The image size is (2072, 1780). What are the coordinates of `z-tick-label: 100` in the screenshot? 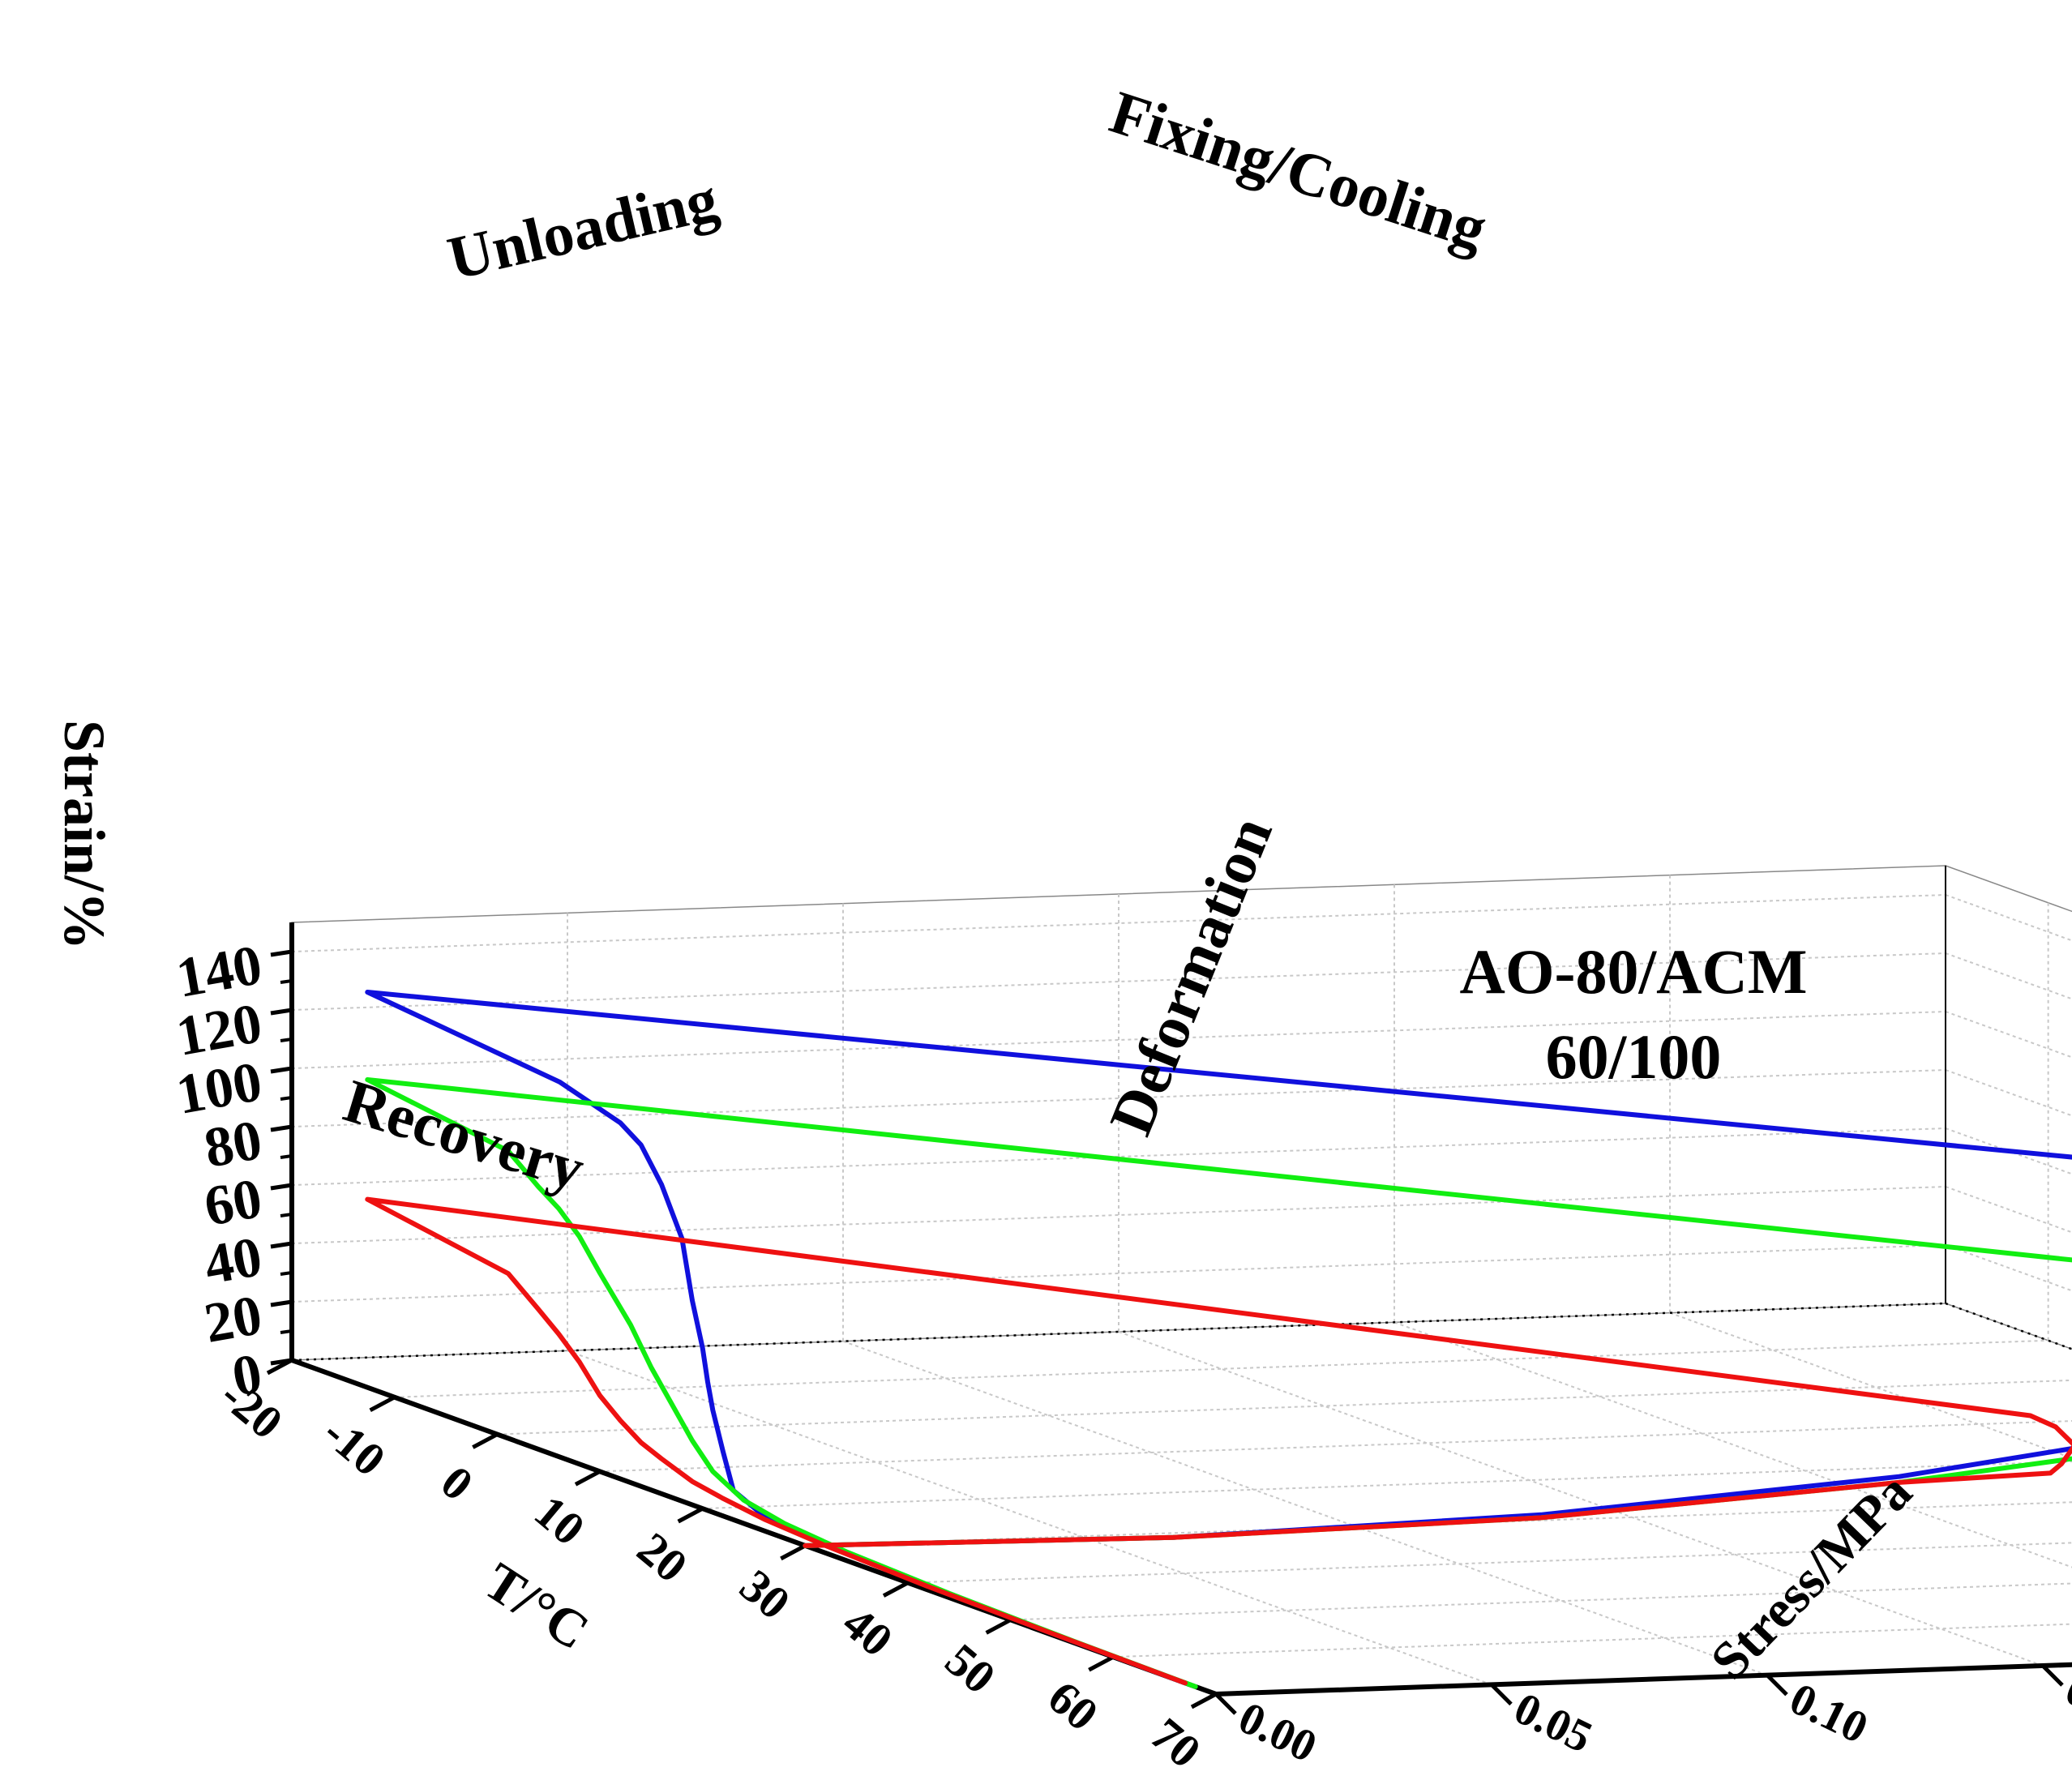 It's located at (220, 1089).